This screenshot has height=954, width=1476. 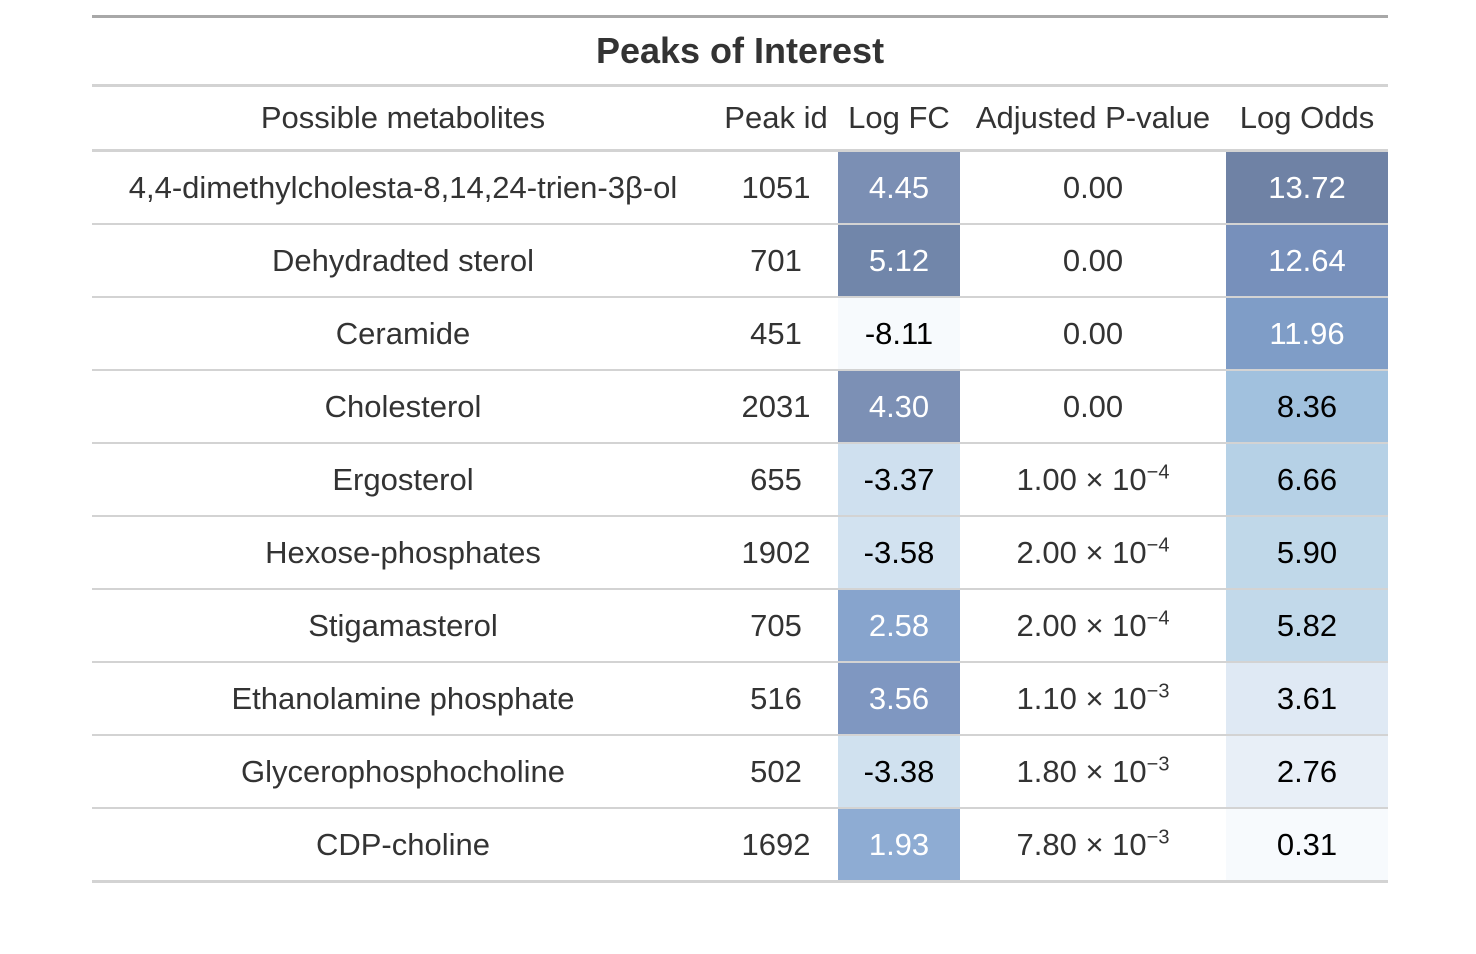 What do you see at coordinates (740, 51) in the screenshot?
I see `table-title: Peaks of Interest` at bounding box center [740, 51].